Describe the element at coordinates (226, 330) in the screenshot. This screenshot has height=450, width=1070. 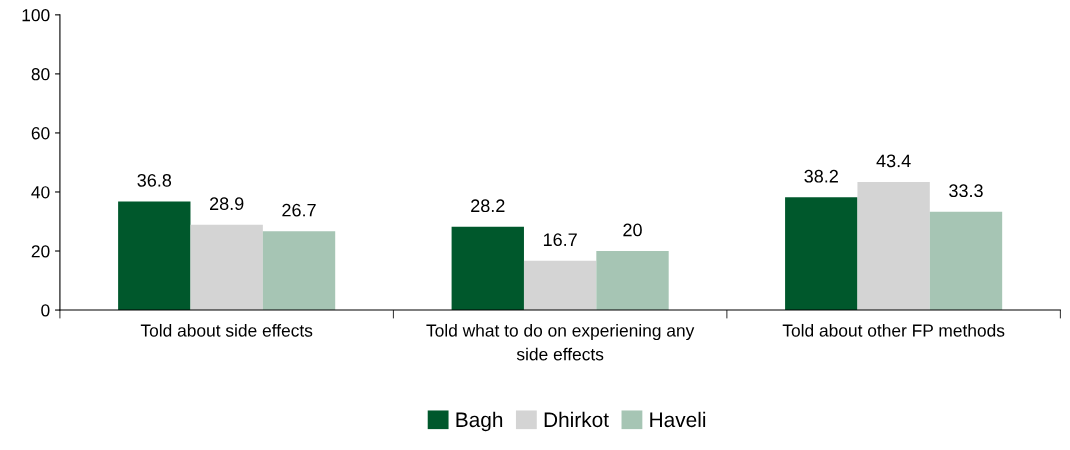
I see `x-tick-label: Told about side effects` at that location.